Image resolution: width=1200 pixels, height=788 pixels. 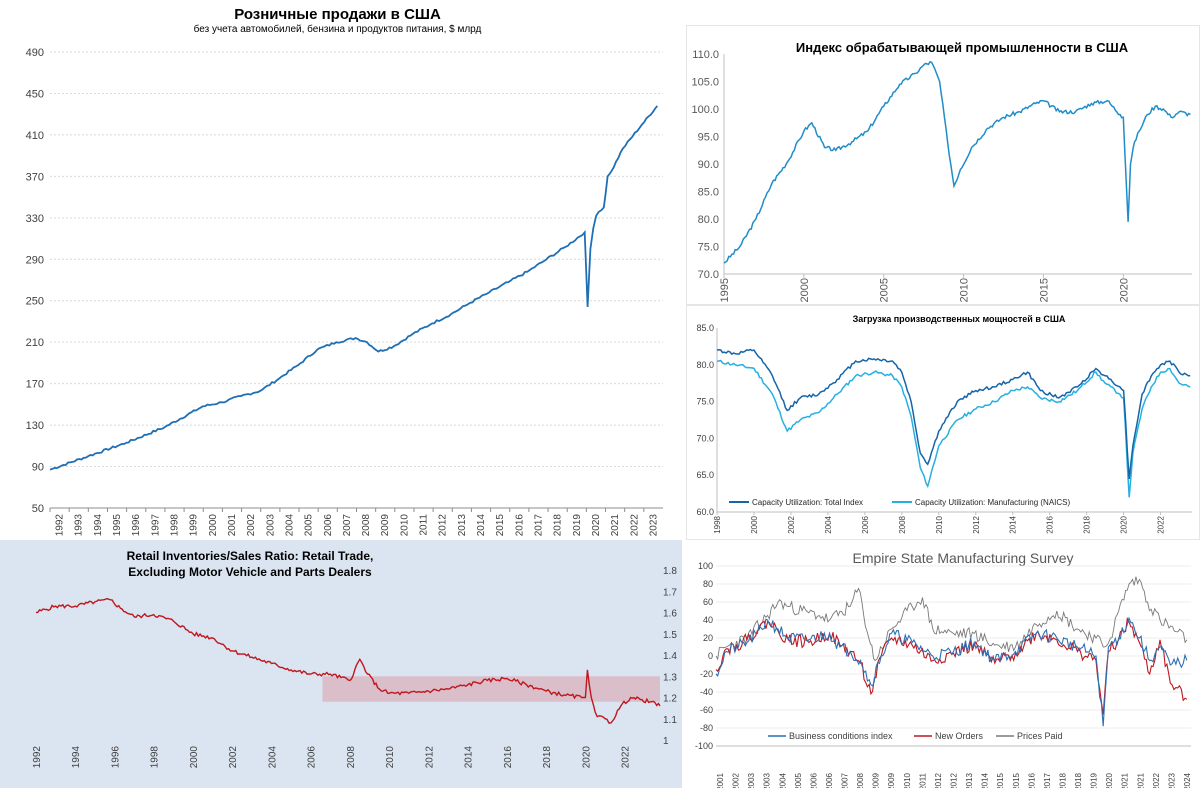 What do you see at coordinates (347, 525) in the screenshot?
I see `x-tick-label: 2007` at bounding box center [347, 525].